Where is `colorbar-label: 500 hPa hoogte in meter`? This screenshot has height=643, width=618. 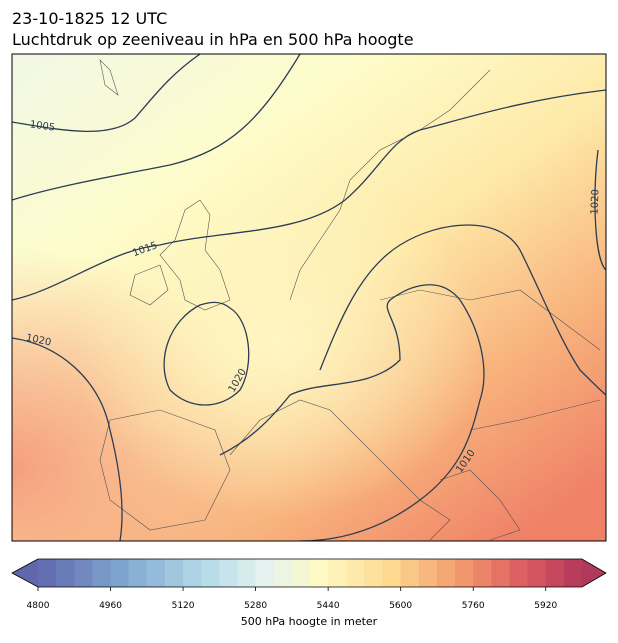 colorbar-label: 500 hPa hoogte in meter is located at coordinates (309, 621).